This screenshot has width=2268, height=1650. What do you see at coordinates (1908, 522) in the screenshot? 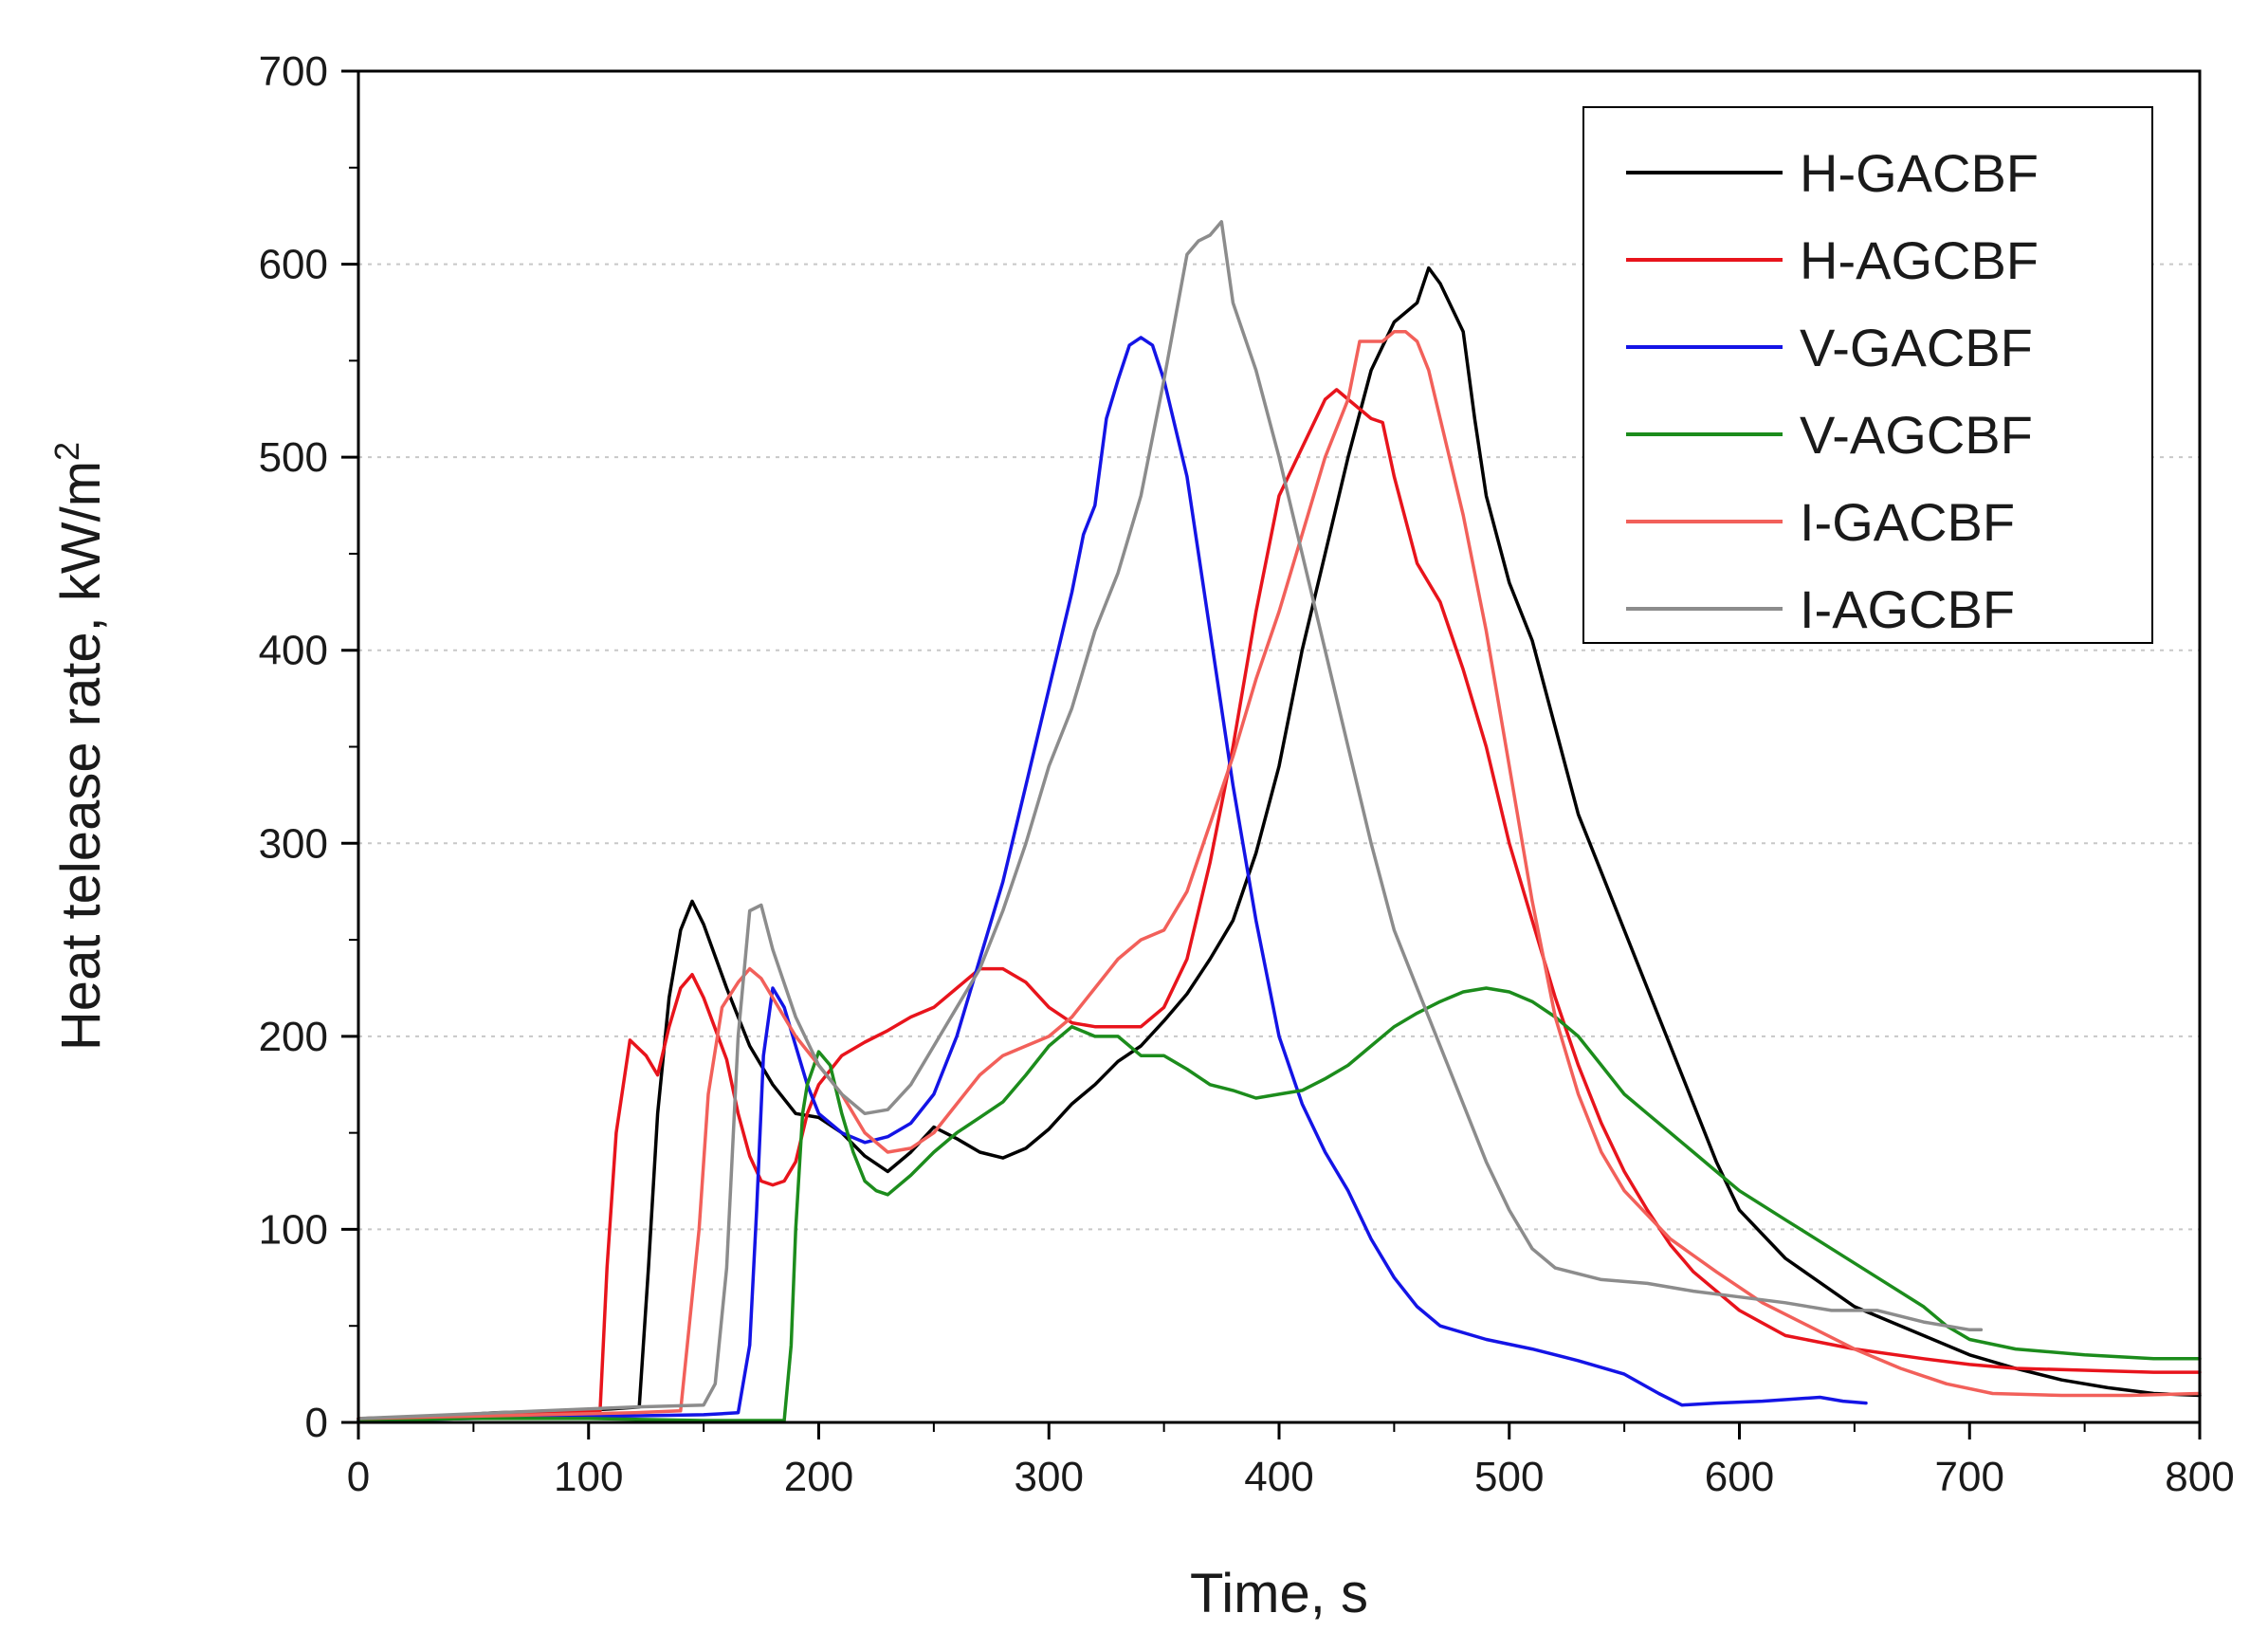
I see `legend-label-I-GACBF: I-GACBF` at bounding box center [1908, 522].